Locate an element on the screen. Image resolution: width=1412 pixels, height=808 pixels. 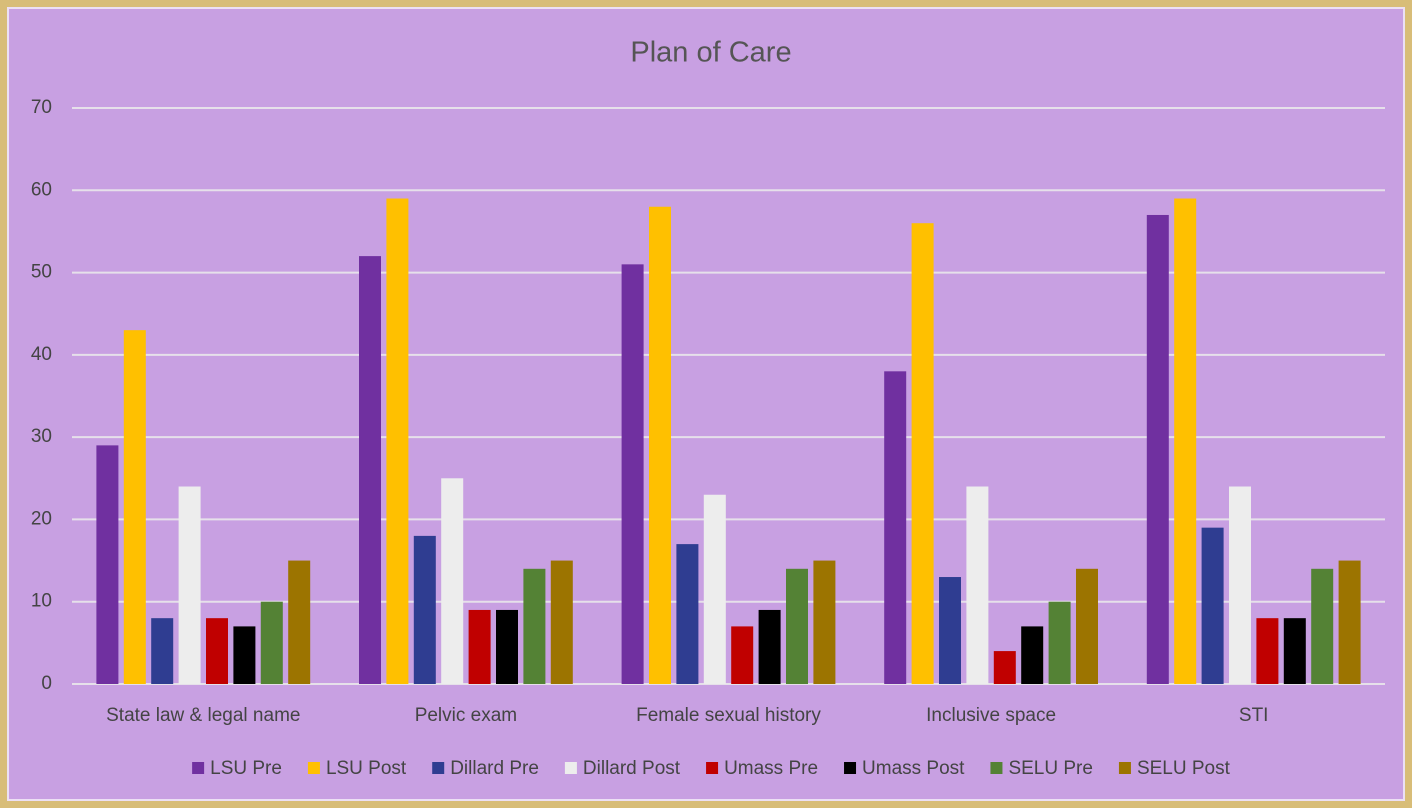
y-tick-label: 50 is located at coordinates (41, 272).